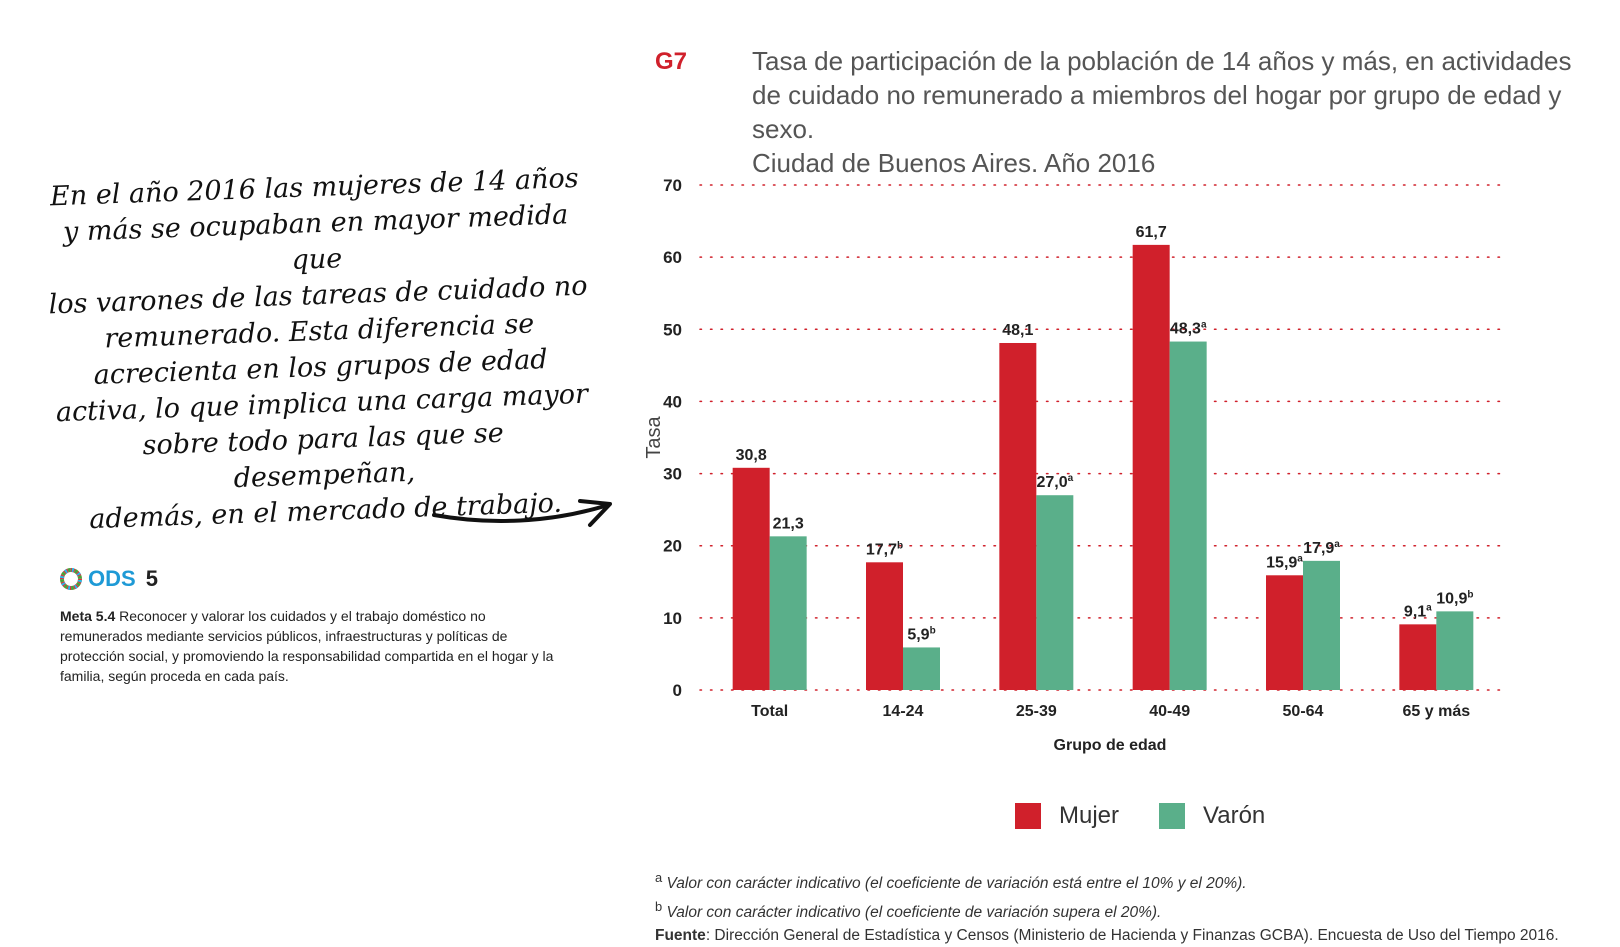  What do you see at coordinates (751, 455) in the screenshot?
I see `data-label: 30,8` at bounding box center [751, 455].